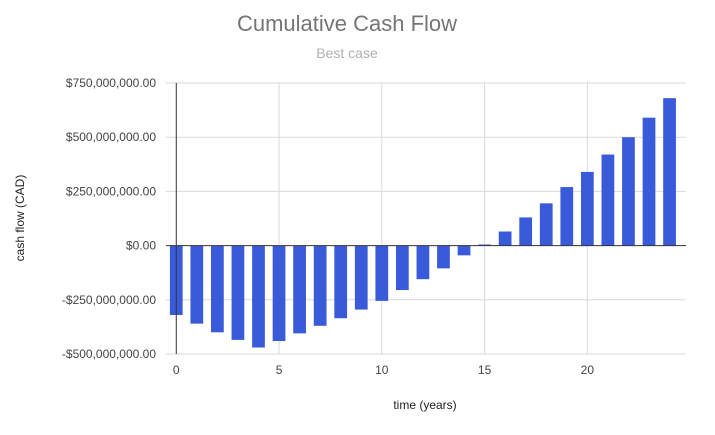 The image size is (715, 435). I want to click on chart-title: Cumulative Cash Flow, so click(347, 23).